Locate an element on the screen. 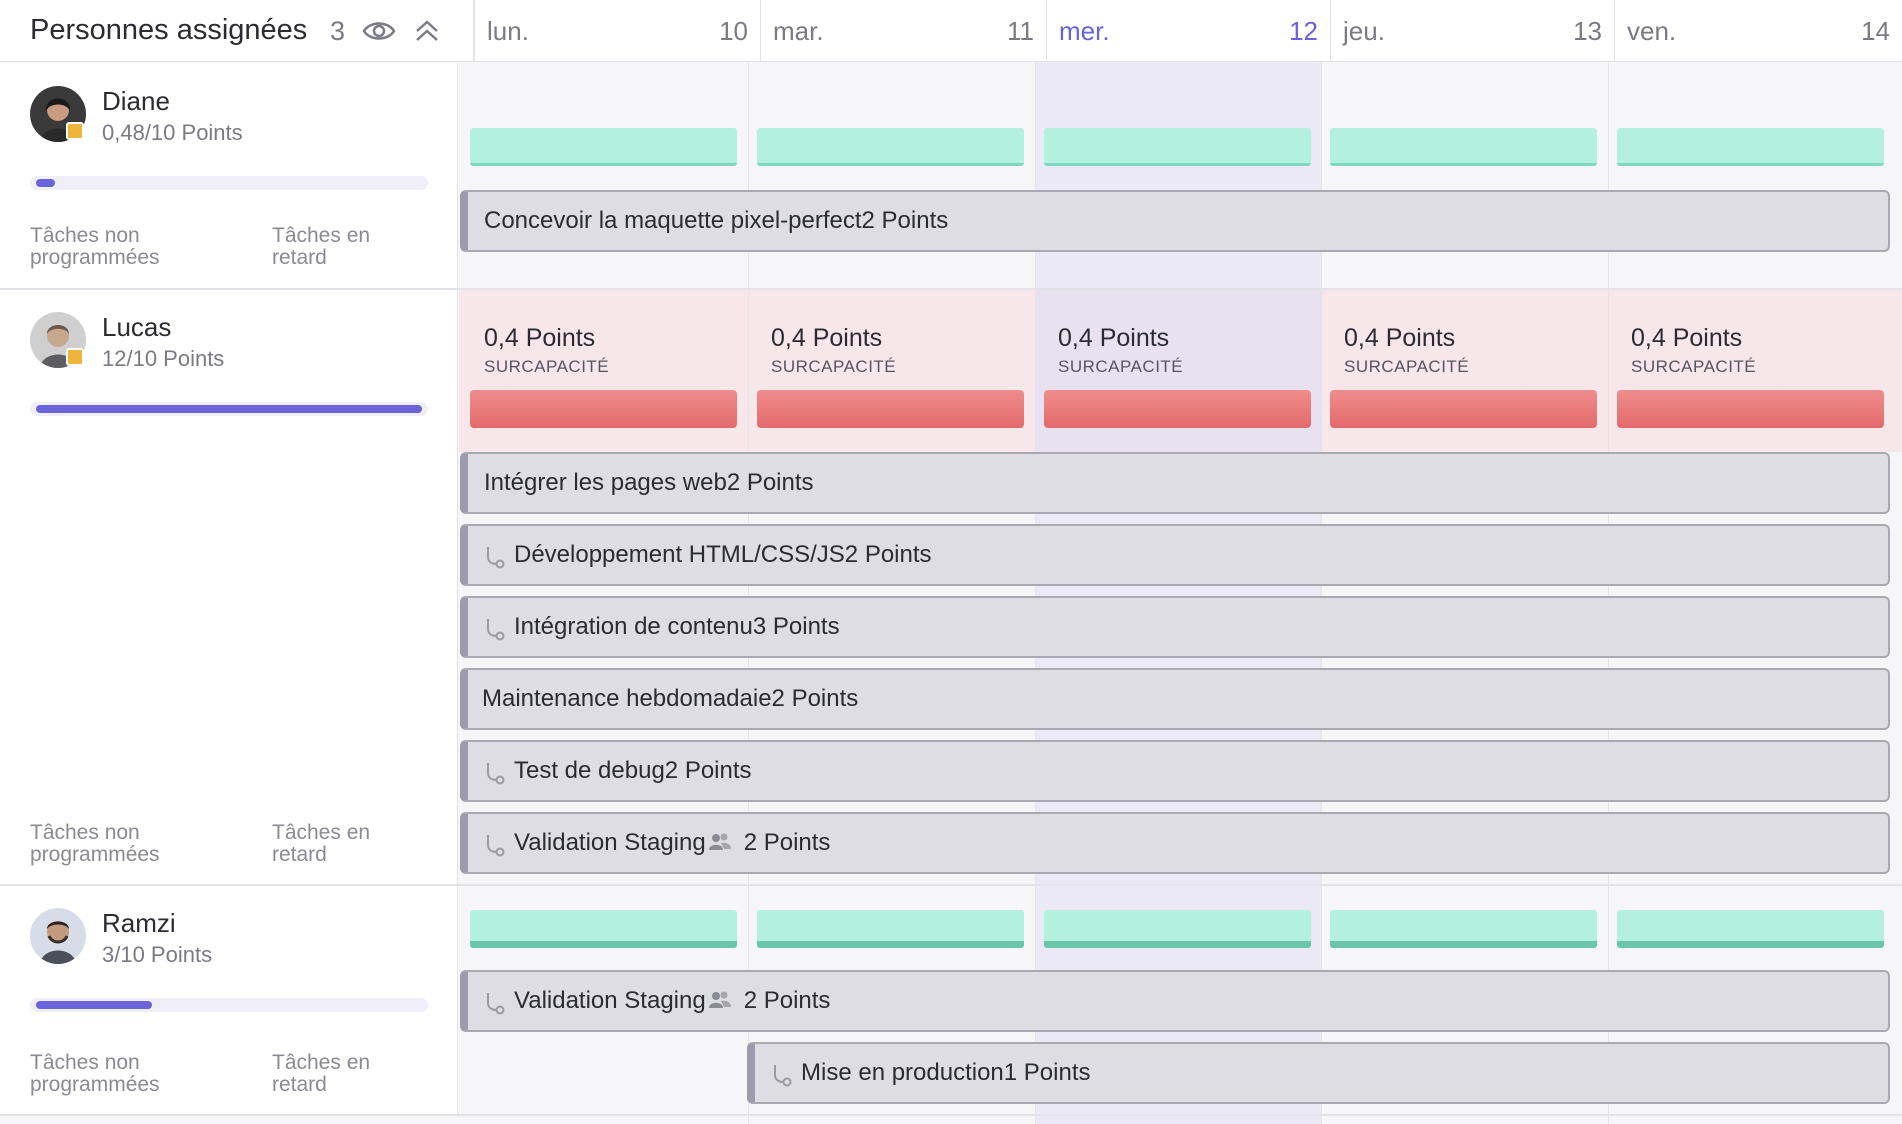  day-header-wed: mer. 12 is located at coordinates (1188, 31).